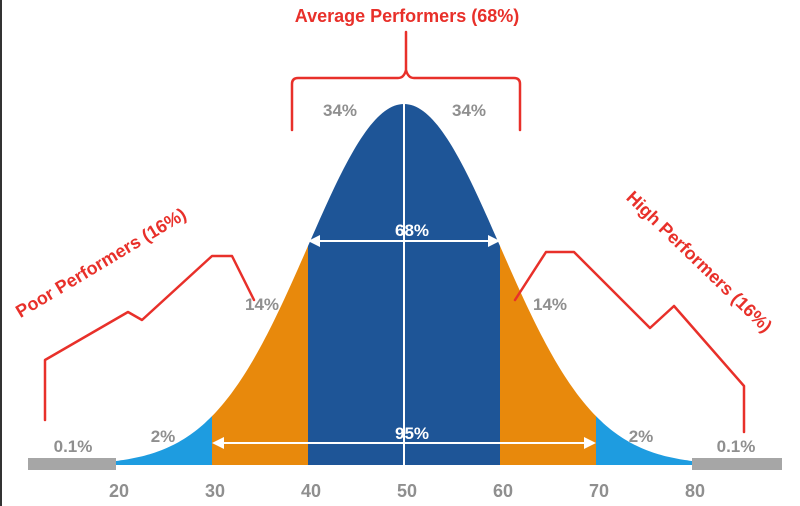 This screenshot has height=506, width=800. I want to click on label-band-right-34: 34%, so click(469, 110).